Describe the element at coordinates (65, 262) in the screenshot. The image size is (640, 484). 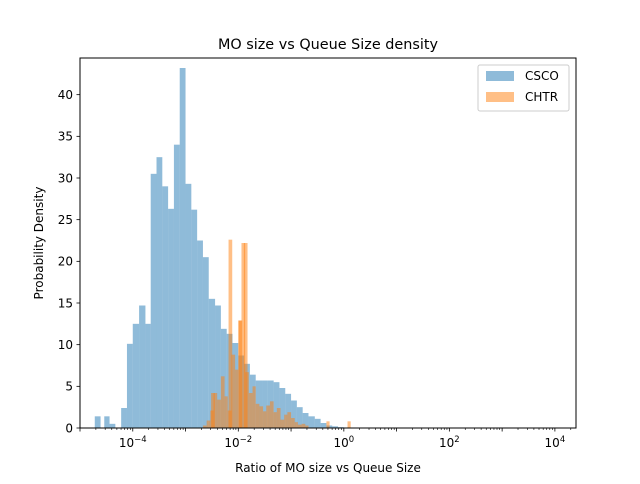
I see `y-tick-label-4: 20` at that location.